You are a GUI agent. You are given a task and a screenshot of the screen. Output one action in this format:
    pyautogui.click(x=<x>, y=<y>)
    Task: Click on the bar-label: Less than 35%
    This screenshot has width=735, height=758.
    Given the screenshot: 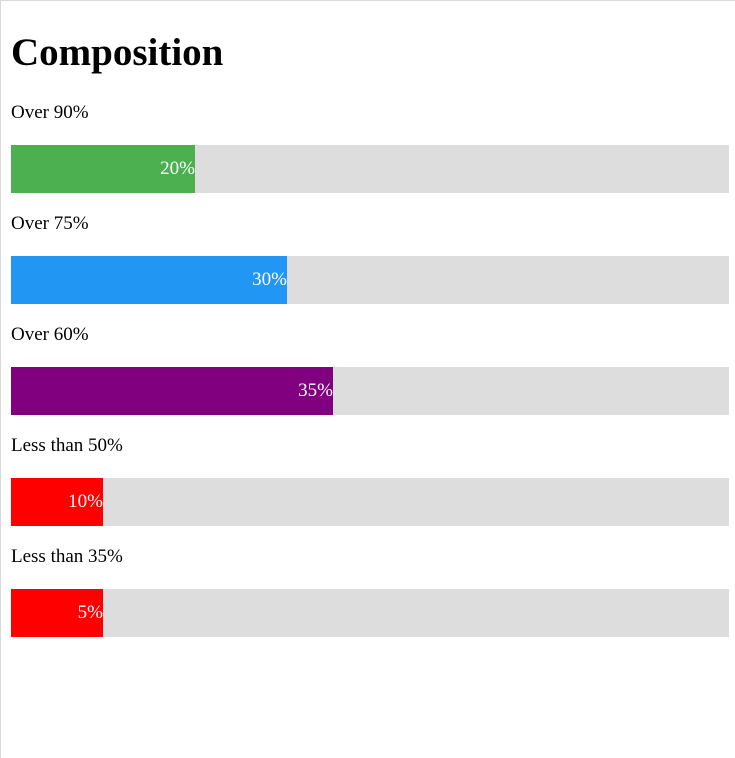 What is the action you would take?
    pyautogui.click(x=67, y=556)
    